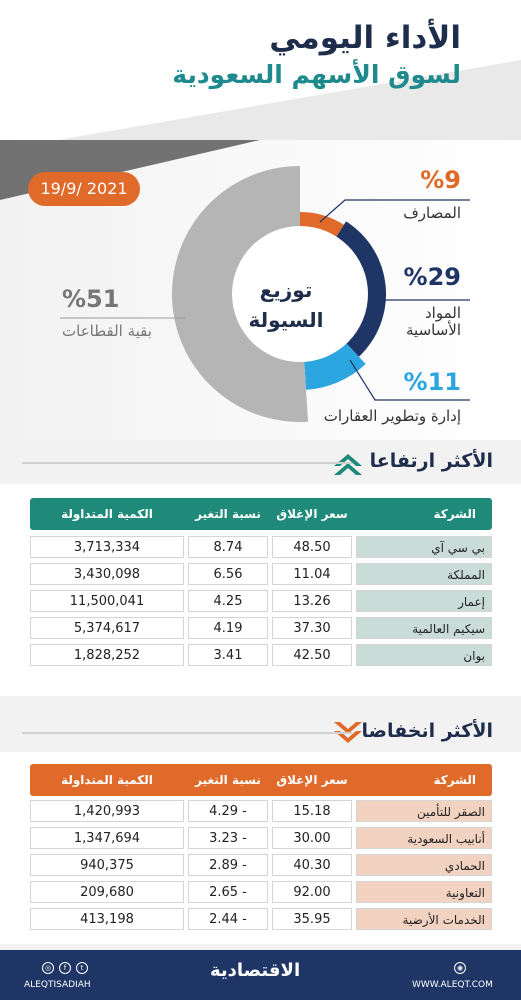  Describe the element at coordinates (228, 865) in the screenshot. I see `cell-change: 2.89 -` at that location.